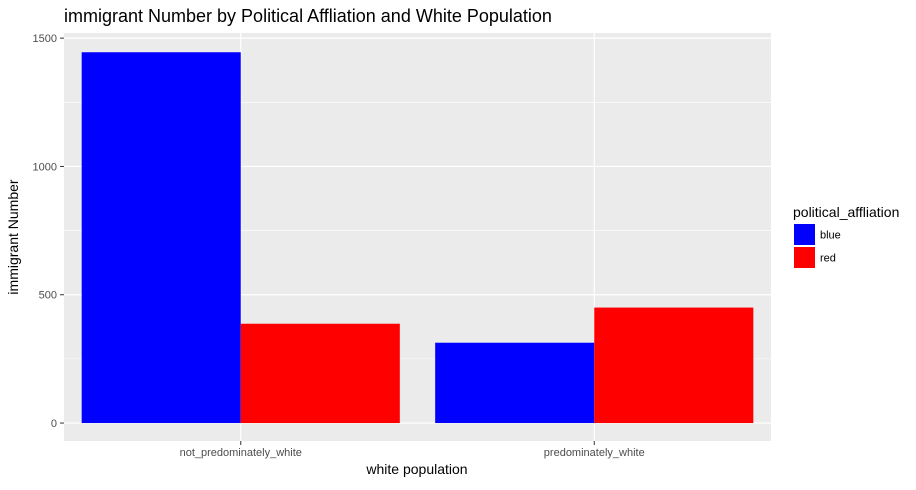 This screenshot has height=490, width=916. Describe the element at coordinates (416, 469) in the screenshot. I see `x-axis-label: white population` at that location.